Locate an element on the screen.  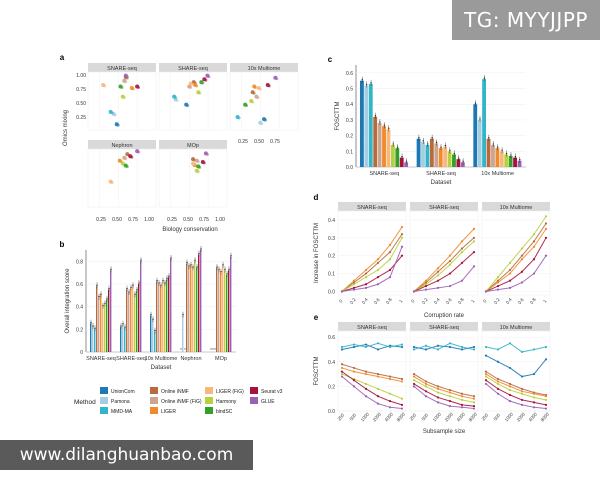
x-tick-label: Nephron is located at coordinates (190, 359).